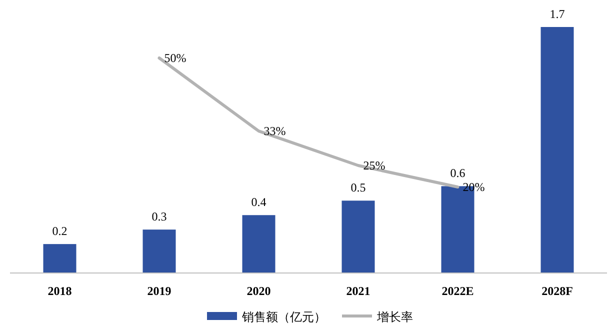  What do you see at coordinates (458, 173) in the screenshot?
I see `data-label: 0.6` at bounding box center [458, 173].